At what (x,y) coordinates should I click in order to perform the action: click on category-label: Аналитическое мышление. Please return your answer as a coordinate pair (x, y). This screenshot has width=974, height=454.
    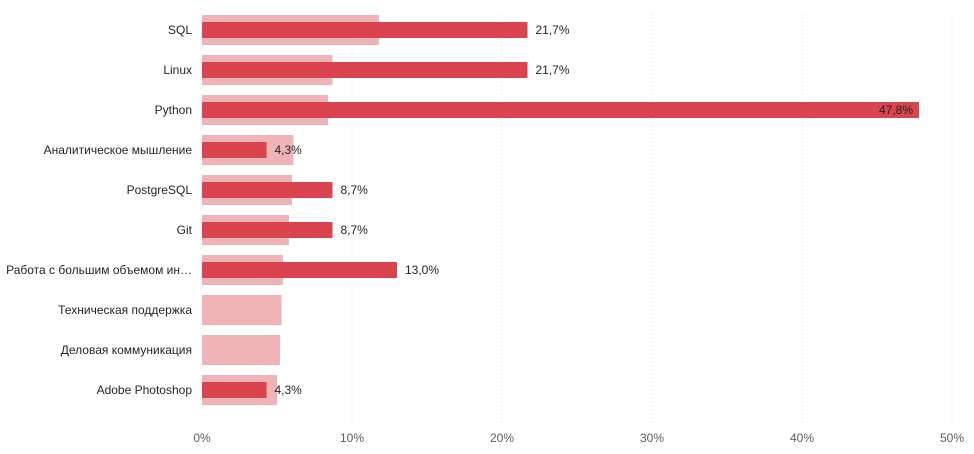
    Looking at the image, I should click on (118, 150).